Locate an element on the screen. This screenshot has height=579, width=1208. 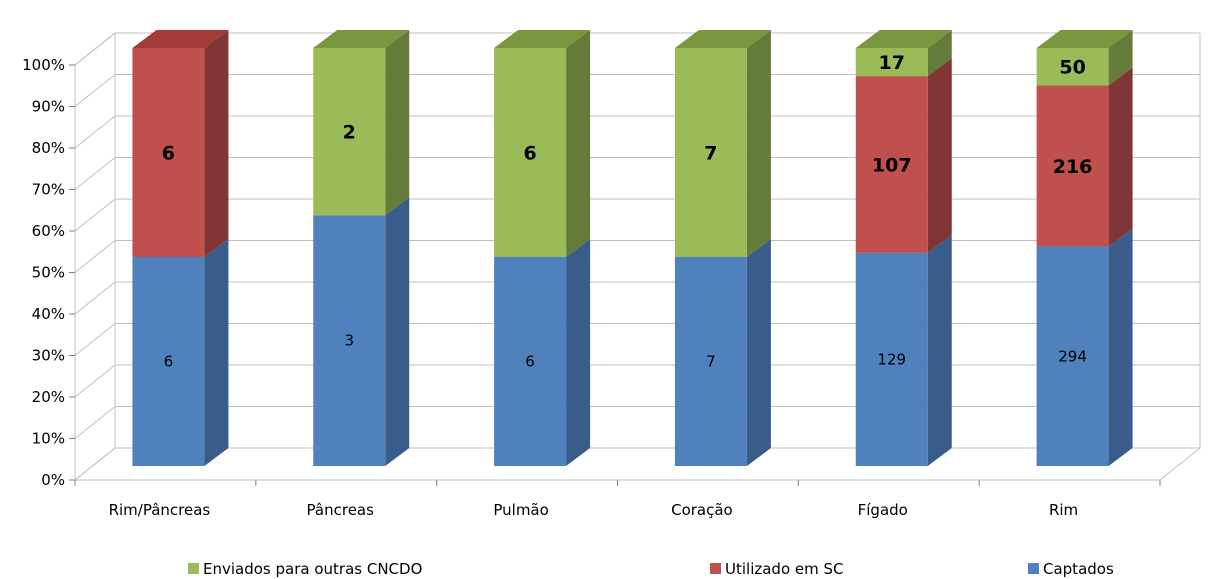
y-tick-label: 60% is located at coordinates (48, 231).